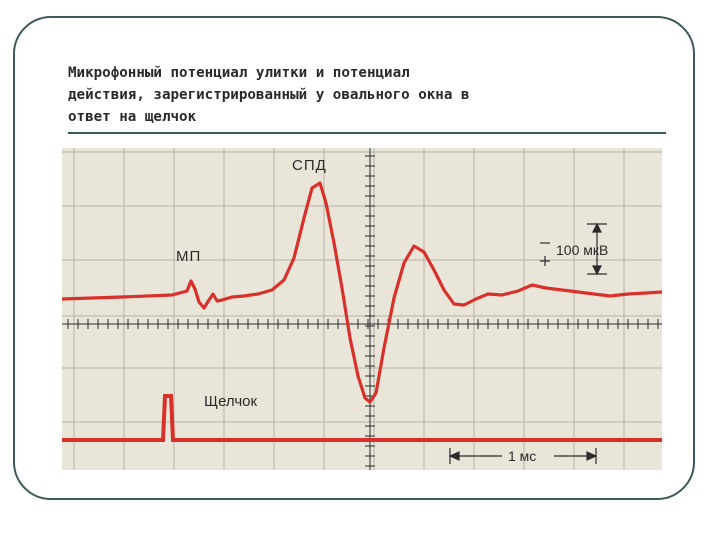 This screenshot has width=720, height=540. I want to click on spd-label: СПД, so click(309, 165).